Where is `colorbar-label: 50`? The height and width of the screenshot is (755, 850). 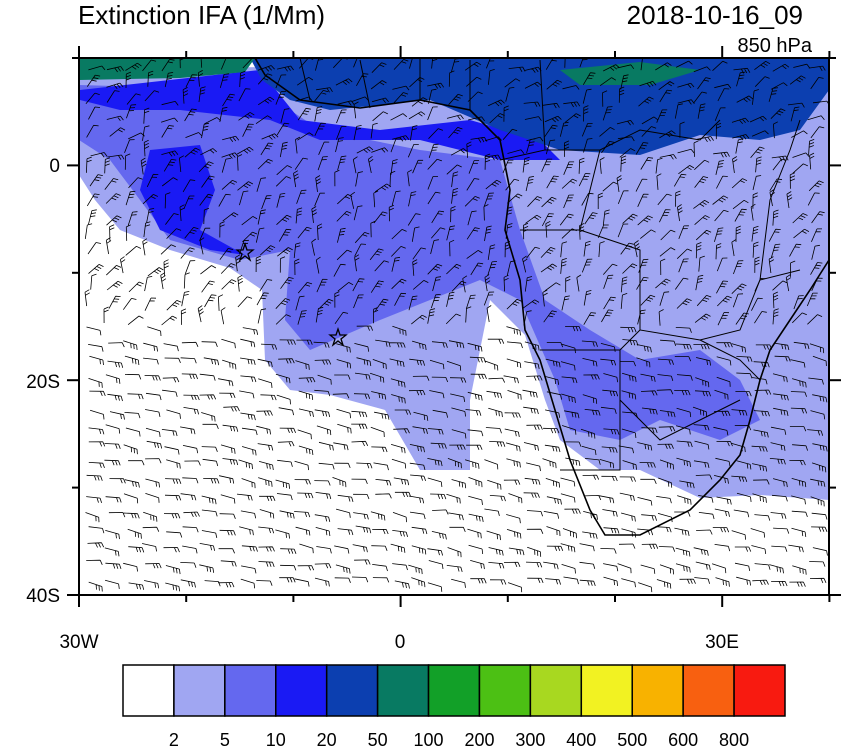
colorbar-label: 50 is located at coordinates (378, 740).